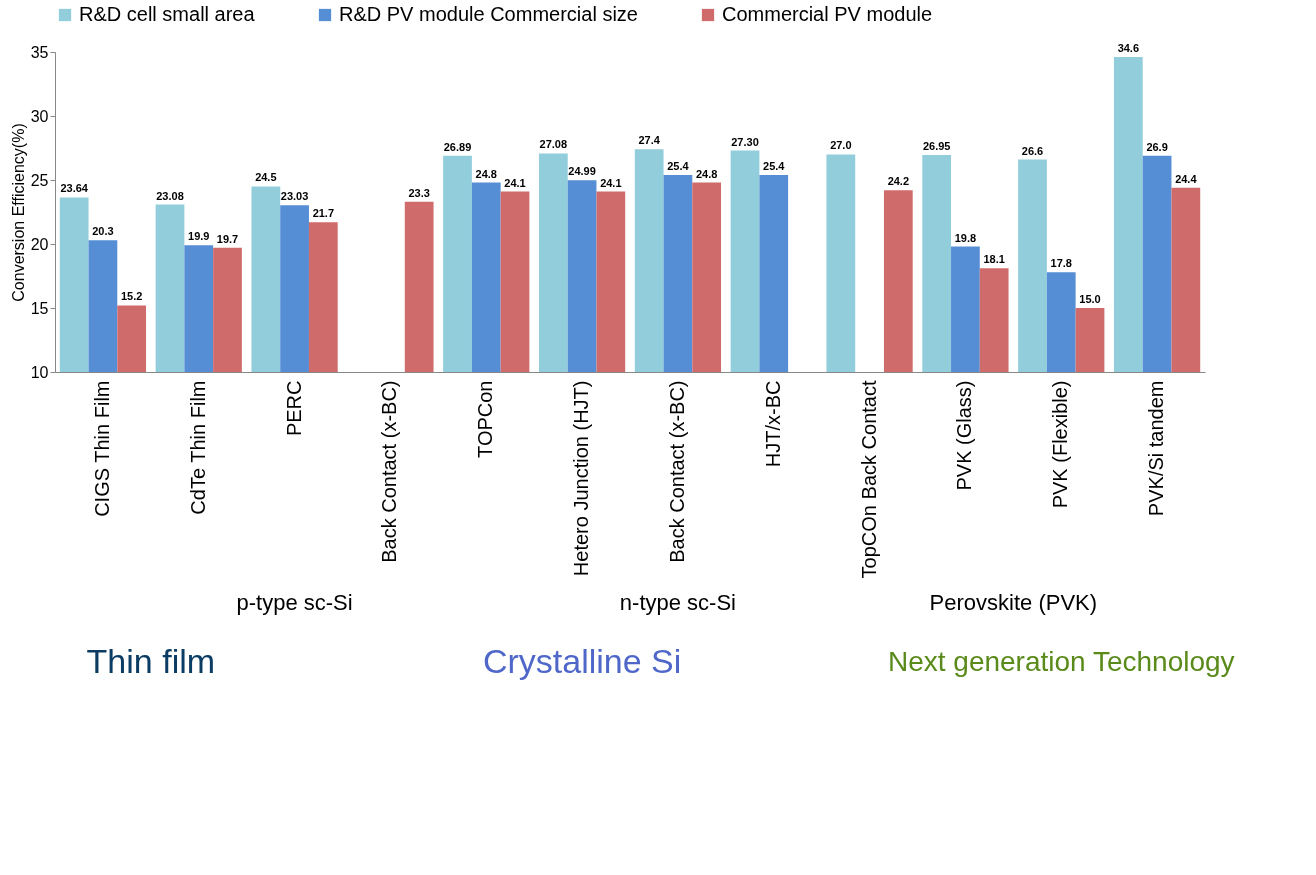 The width and height of the screenshot is (1316, 875). Describe the element at coordinates (994, 259) in the screenshot. I see `data-label: 18.1` at that location.